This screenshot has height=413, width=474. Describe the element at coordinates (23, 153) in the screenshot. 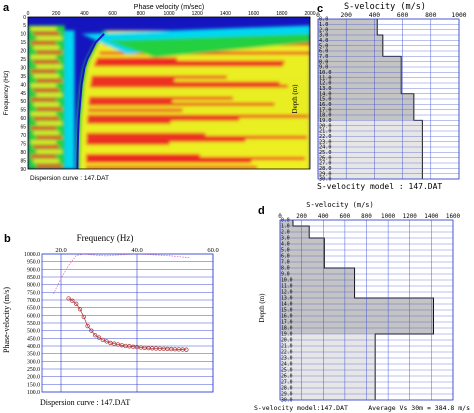

I see `panel-a-y-tick-label: 80` at that location.